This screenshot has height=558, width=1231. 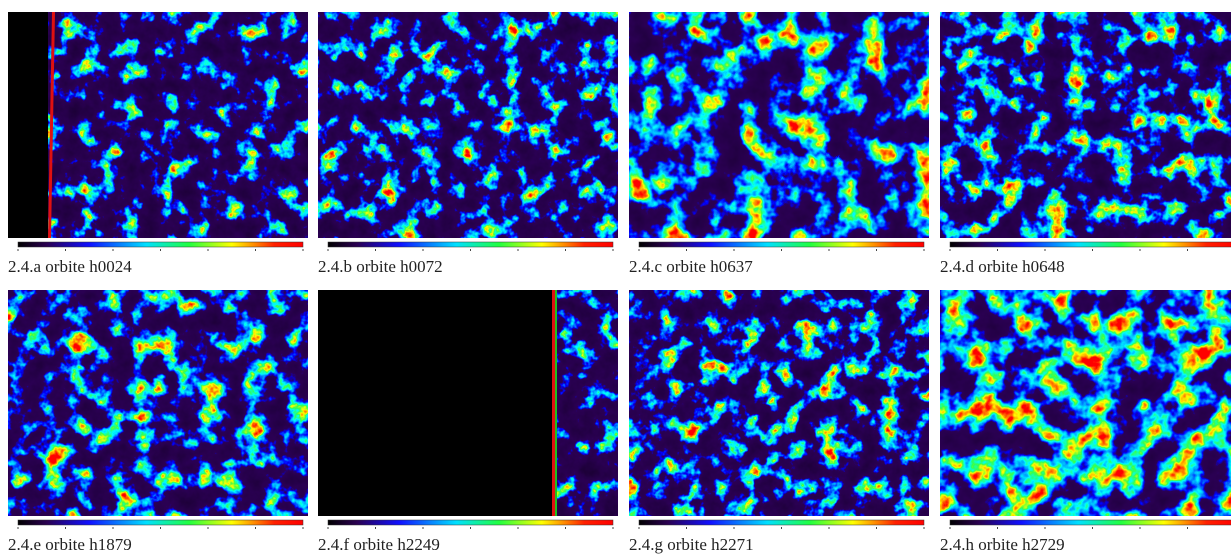 I want to click on caption: 2.4.h orbite h2729, so click(x=1002, y=544).